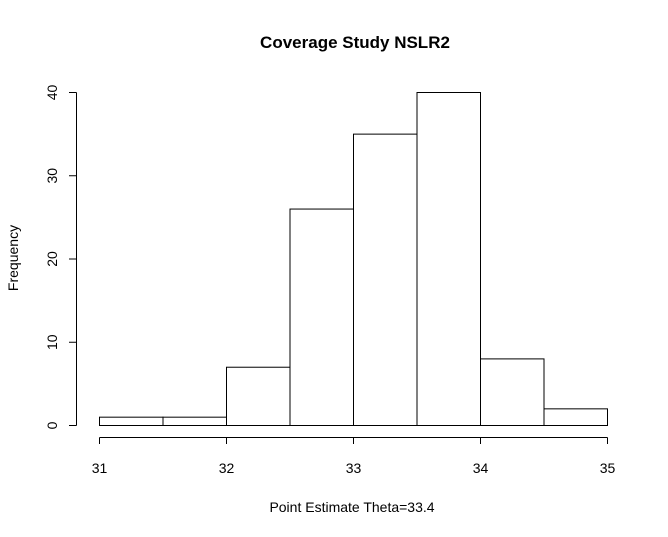 The image size is (668, 537). Describe the element at coordinates (351, 507) in the screenshot. I see `x-axis-label: Point Estimate Theta=33.4` at that location.